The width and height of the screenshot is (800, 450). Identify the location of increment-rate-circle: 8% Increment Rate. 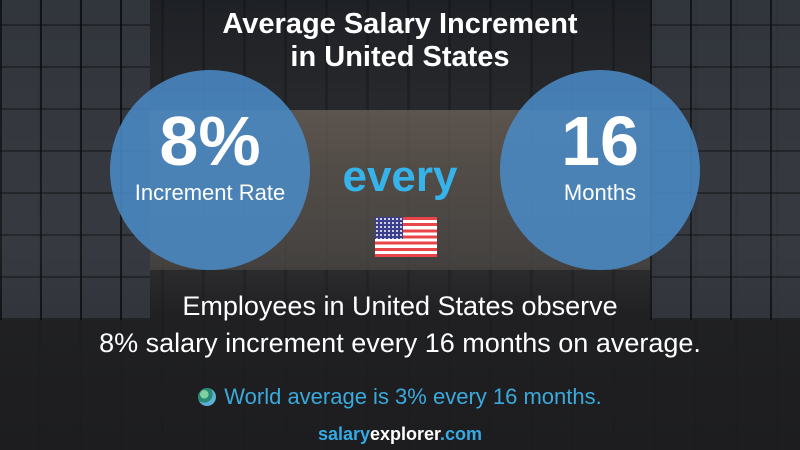
(210, 170).